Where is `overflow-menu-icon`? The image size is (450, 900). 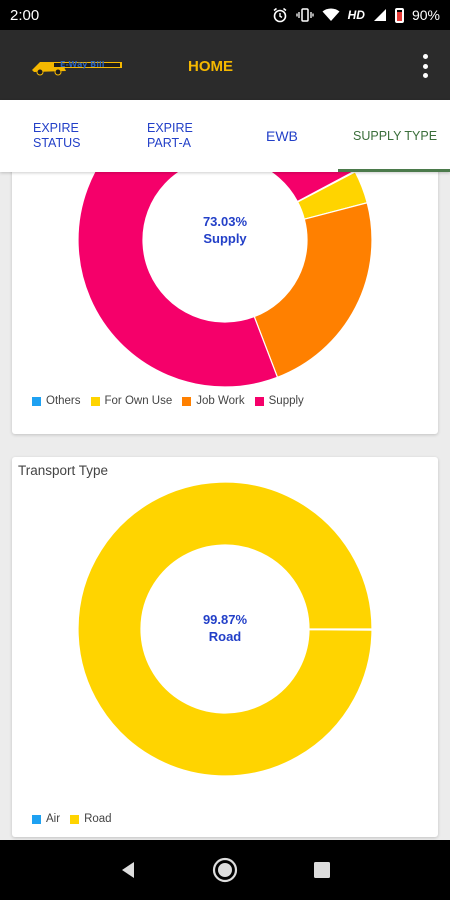
overflow-menu-icon is located at coordinates (425, 66).